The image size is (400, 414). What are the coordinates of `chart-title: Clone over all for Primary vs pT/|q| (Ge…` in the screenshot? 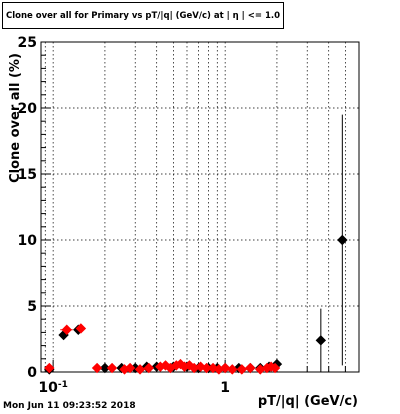 It's located at (143, 15).